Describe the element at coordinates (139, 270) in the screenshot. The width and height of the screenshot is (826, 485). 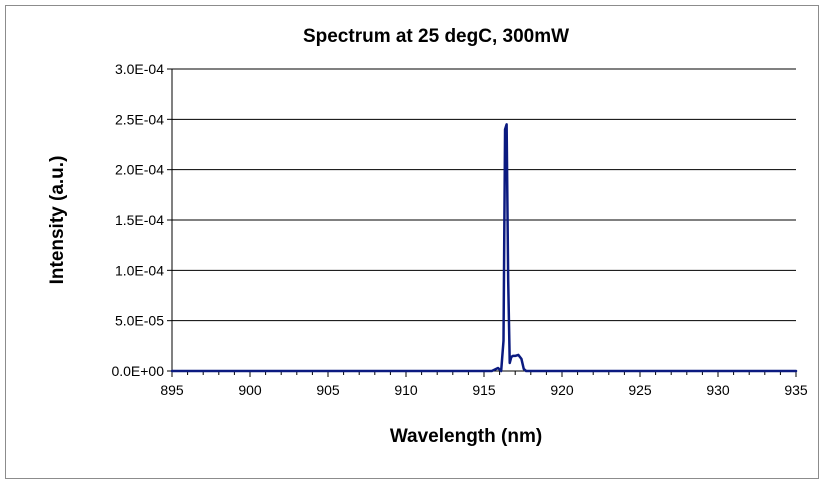
I see `y-tick-label: 1.0E-04` at that location.